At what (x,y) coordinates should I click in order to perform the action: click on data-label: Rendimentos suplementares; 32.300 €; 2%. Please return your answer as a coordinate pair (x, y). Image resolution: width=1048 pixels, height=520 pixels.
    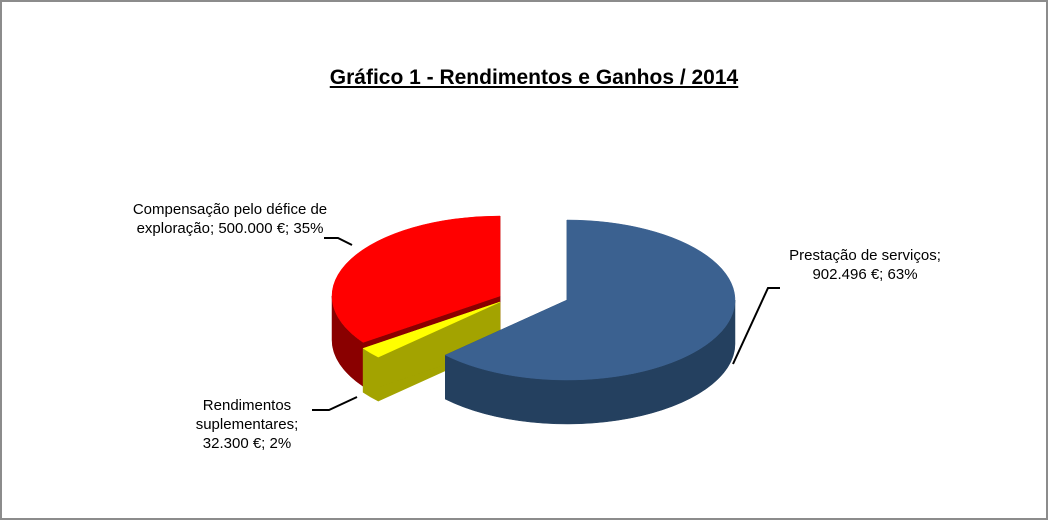
    Looking at the image, I should click on (247, 424).